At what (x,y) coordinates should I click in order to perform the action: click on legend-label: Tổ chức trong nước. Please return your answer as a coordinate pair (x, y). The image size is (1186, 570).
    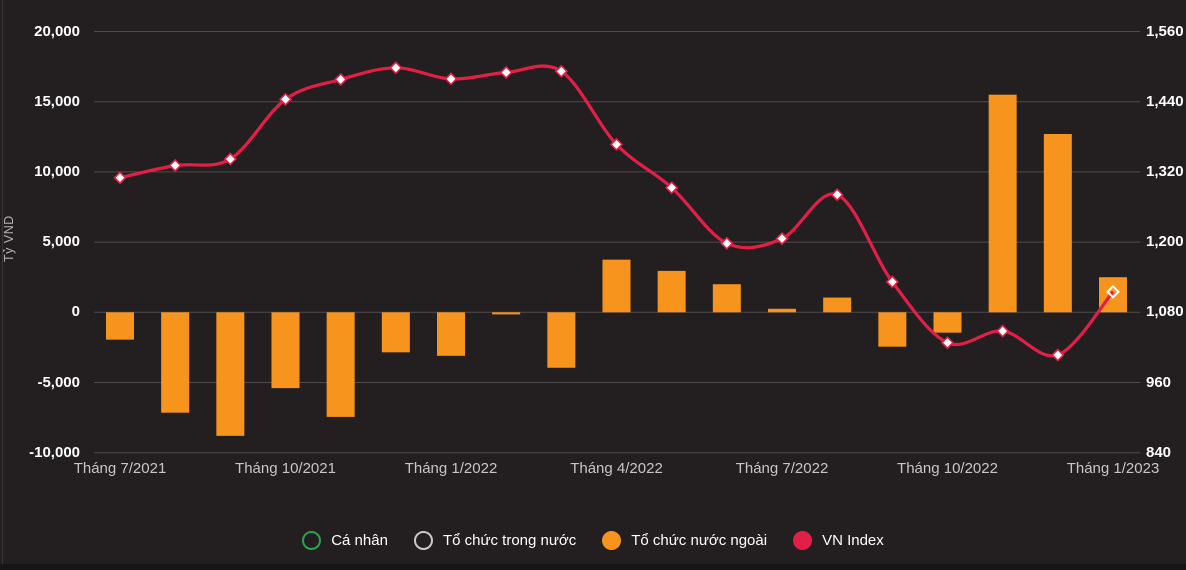
    Looking at the image, I should click on (509, 540).